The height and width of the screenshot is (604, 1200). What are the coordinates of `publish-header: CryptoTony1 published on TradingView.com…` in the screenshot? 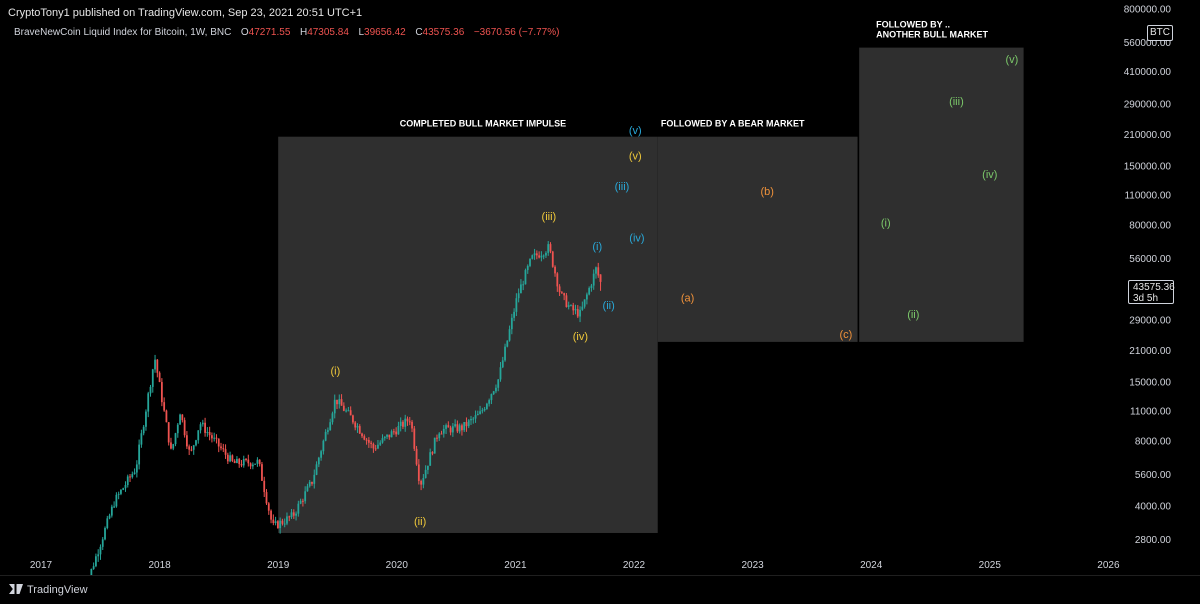 It's located at (600, 13).